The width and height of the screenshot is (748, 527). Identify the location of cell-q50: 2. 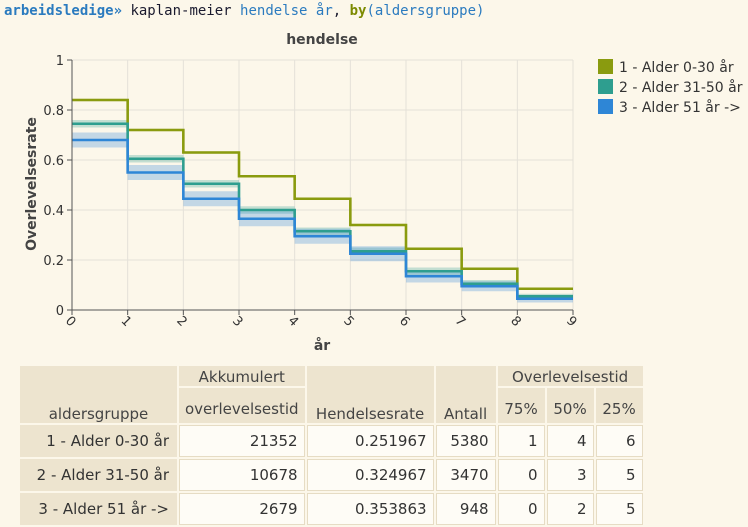
(570, 509).